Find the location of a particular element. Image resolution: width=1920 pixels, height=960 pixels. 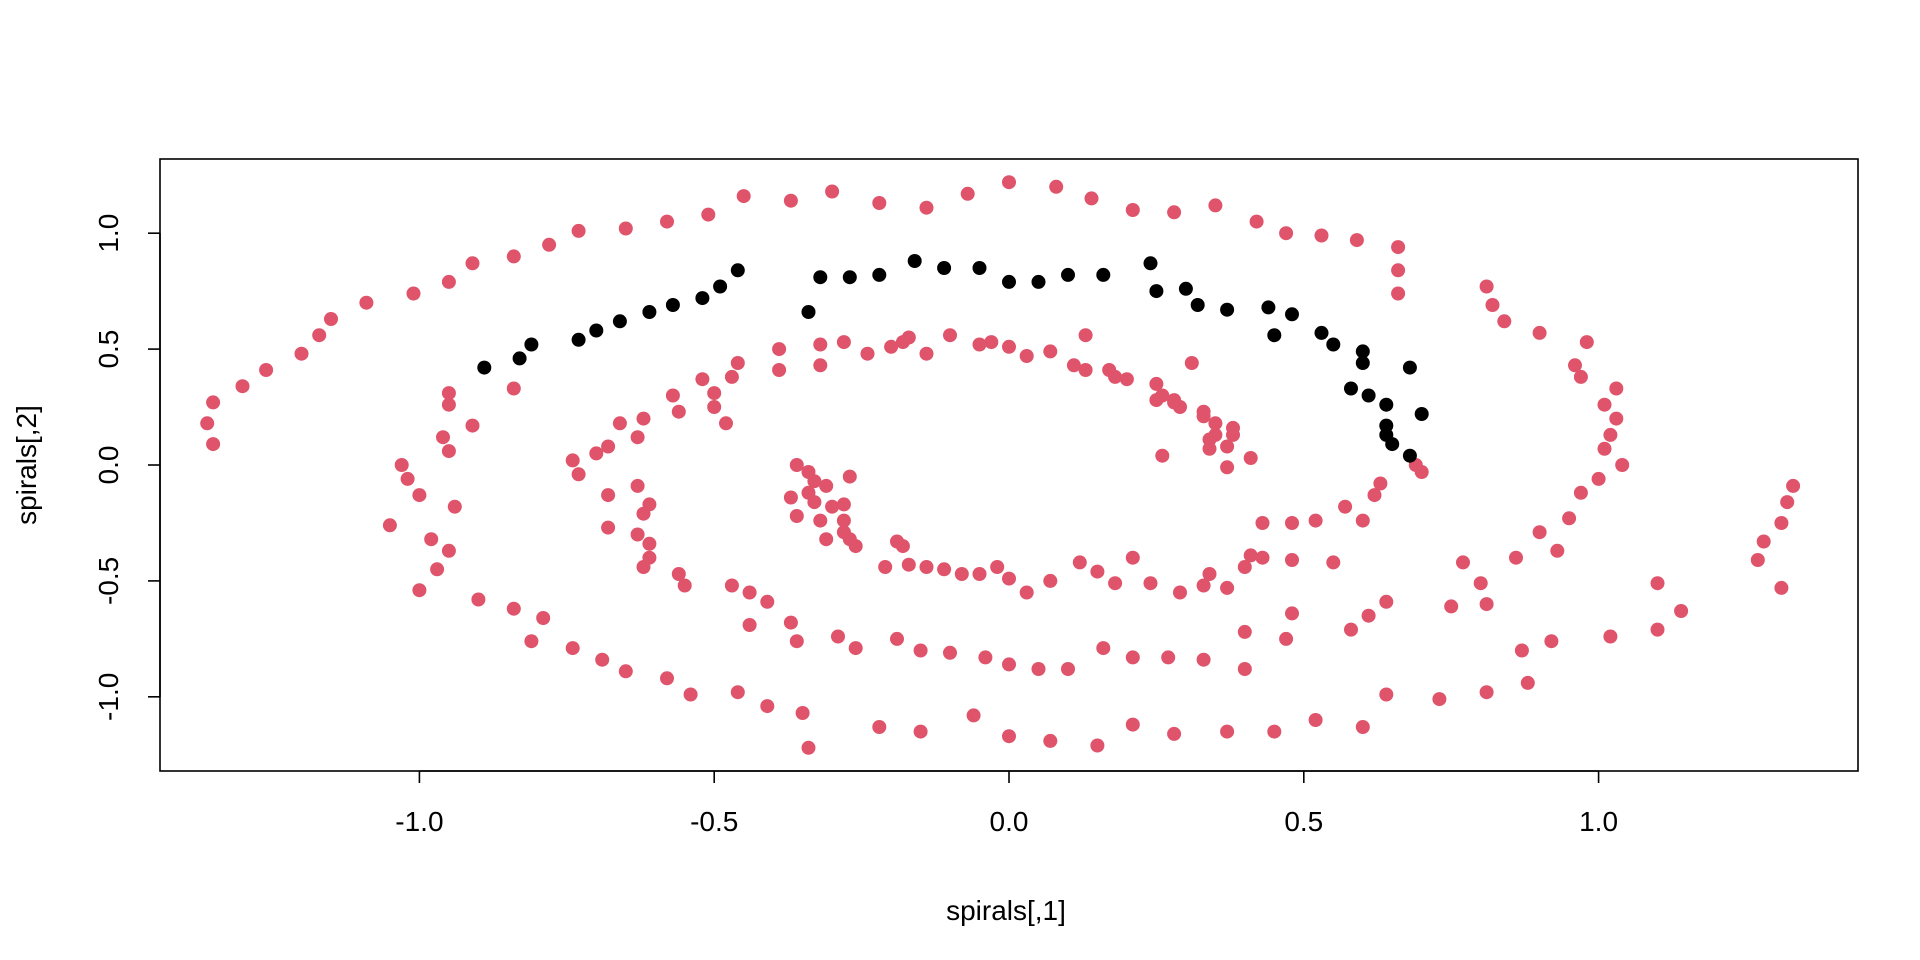

x-tick-label: 1.0 is located at coordinates (1598, 821).